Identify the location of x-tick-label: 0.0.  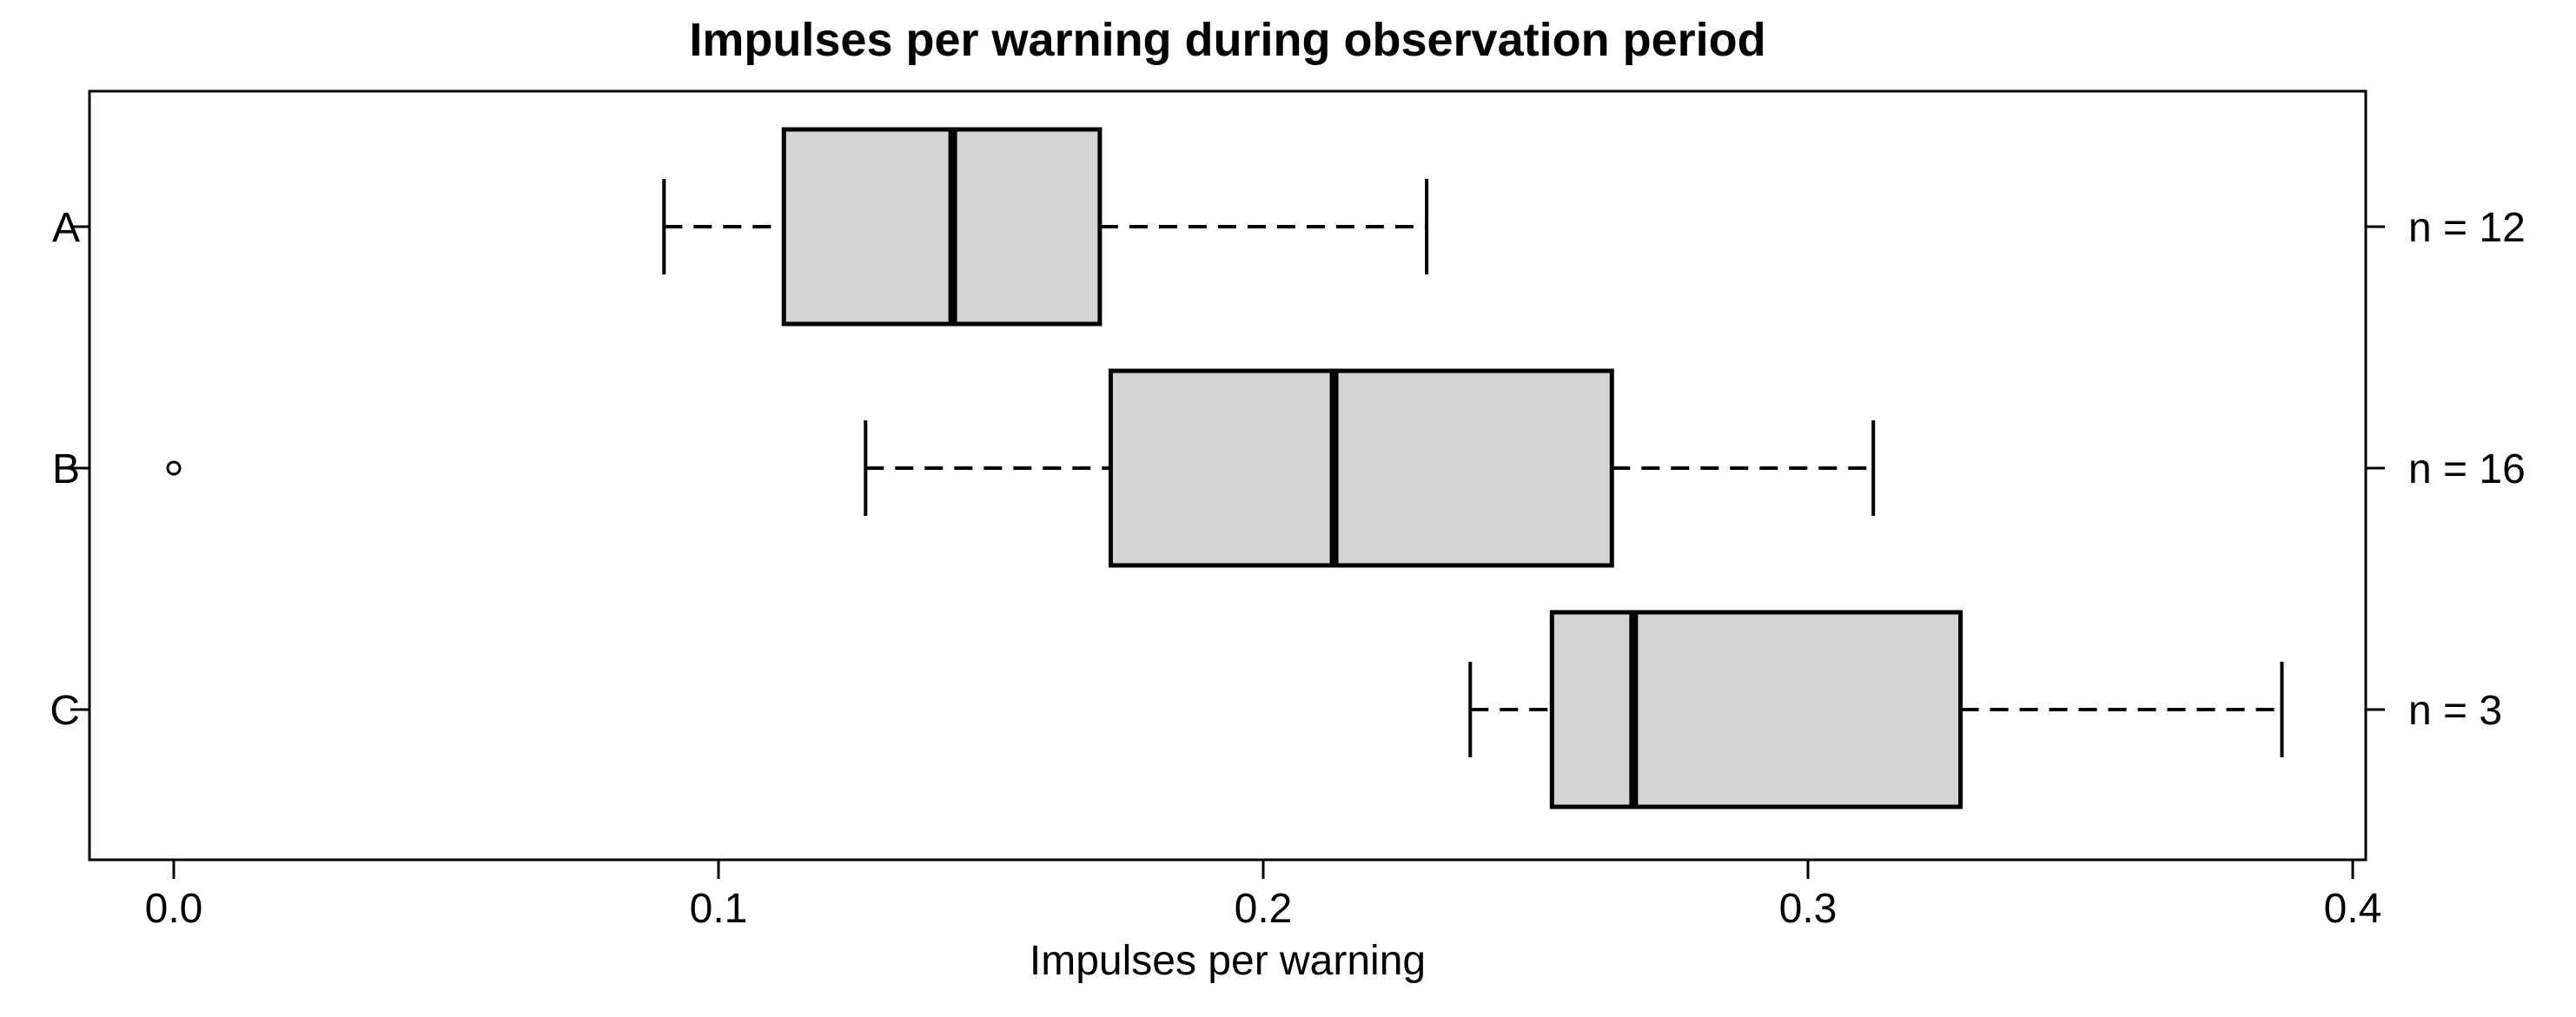
(174, 909).